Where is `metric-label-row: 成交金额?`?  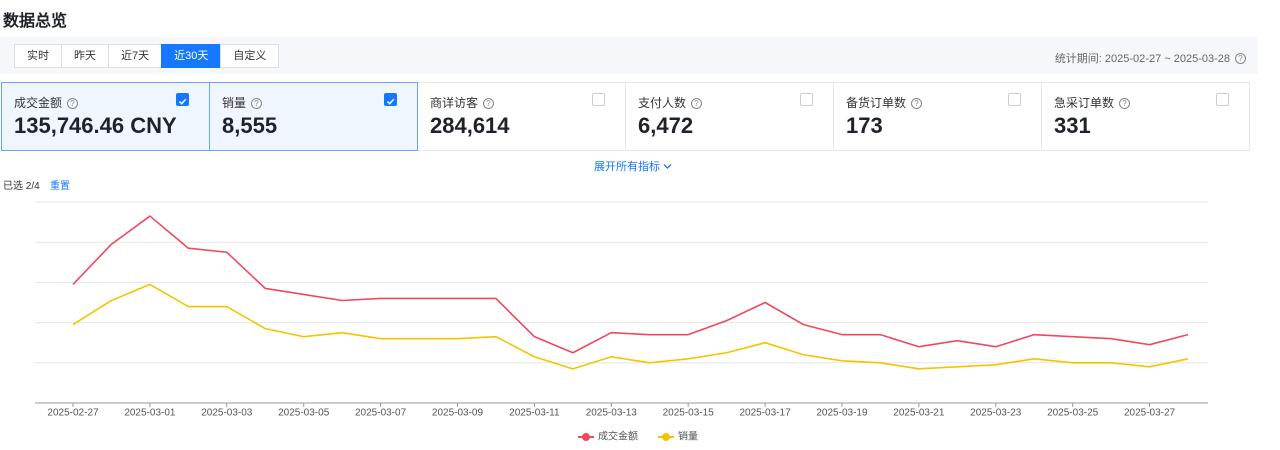 metric-label-row: 成交金额? is located at coordinates (46, 102).